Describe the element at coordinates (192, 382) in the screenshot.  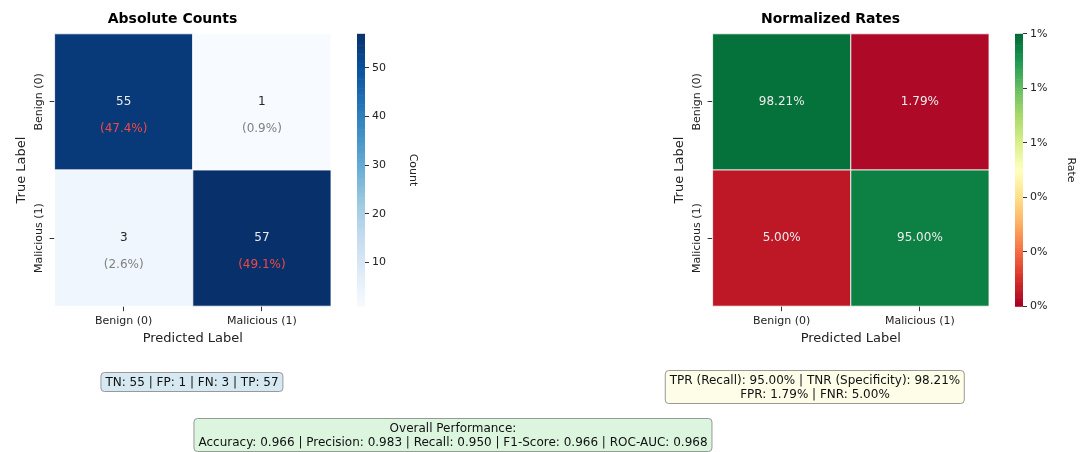
I see `text: TN: 55 | FP: 1 | FN: 3 | TP: 57` at that location.